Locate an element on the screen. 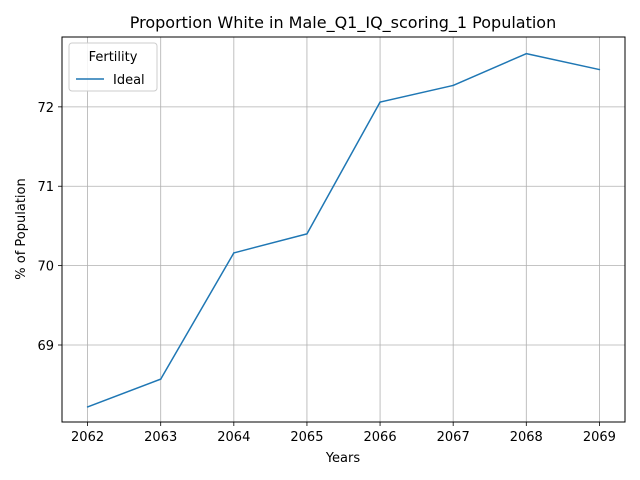 The height and width of the screenshot is (480, 640). legend: Fertility Ideal is located at coordinates (113, 67).